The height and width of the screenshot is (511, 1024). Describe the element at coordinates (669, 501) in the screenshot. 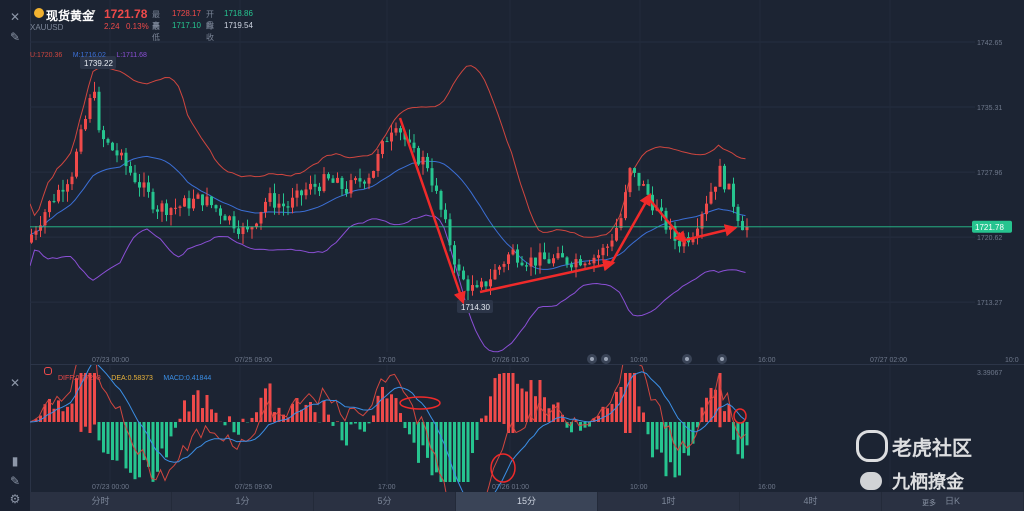

I see `period-tab: 1时` at that location.